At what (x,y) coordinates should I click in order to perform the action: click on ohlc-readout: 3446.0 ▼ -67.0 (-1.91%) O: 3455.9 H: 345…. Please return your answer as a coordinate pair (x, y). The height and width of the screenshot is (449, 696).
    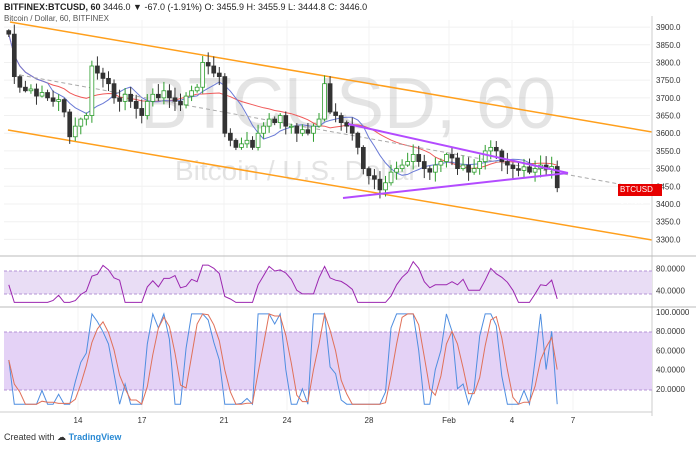
    Looking at the image, I should click on (235, 7).